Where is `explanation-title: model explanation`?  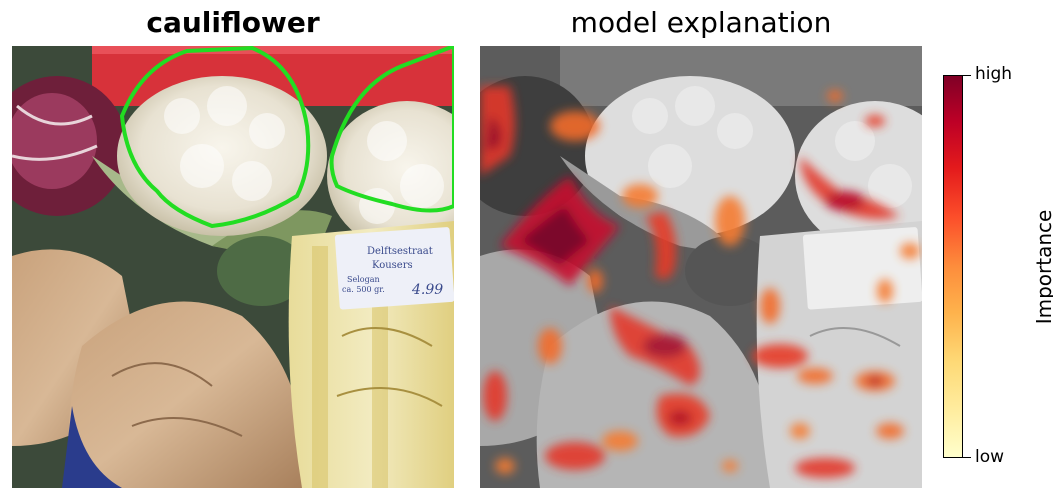 explanation-title: model explanation is located at coordinates (701, 22).